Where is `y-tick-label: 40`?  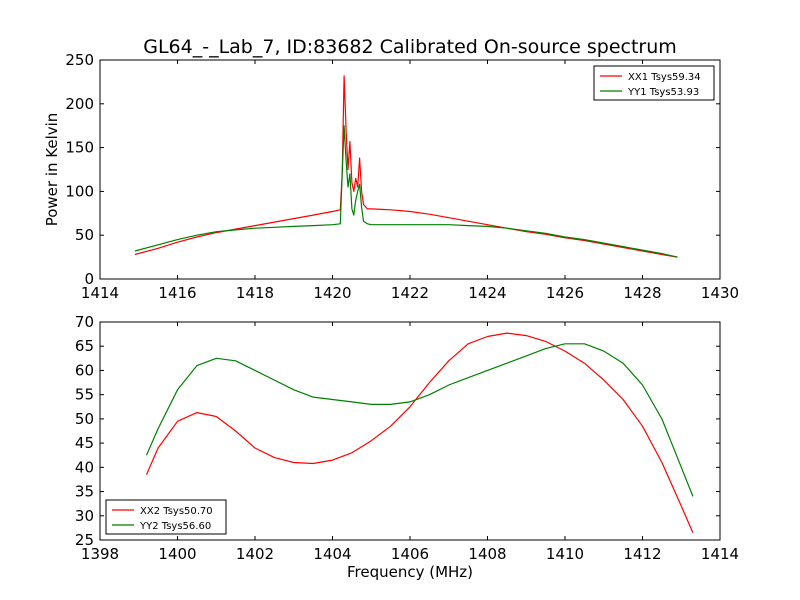 y-tick-label: 40 is located at coordinates (84, 467).